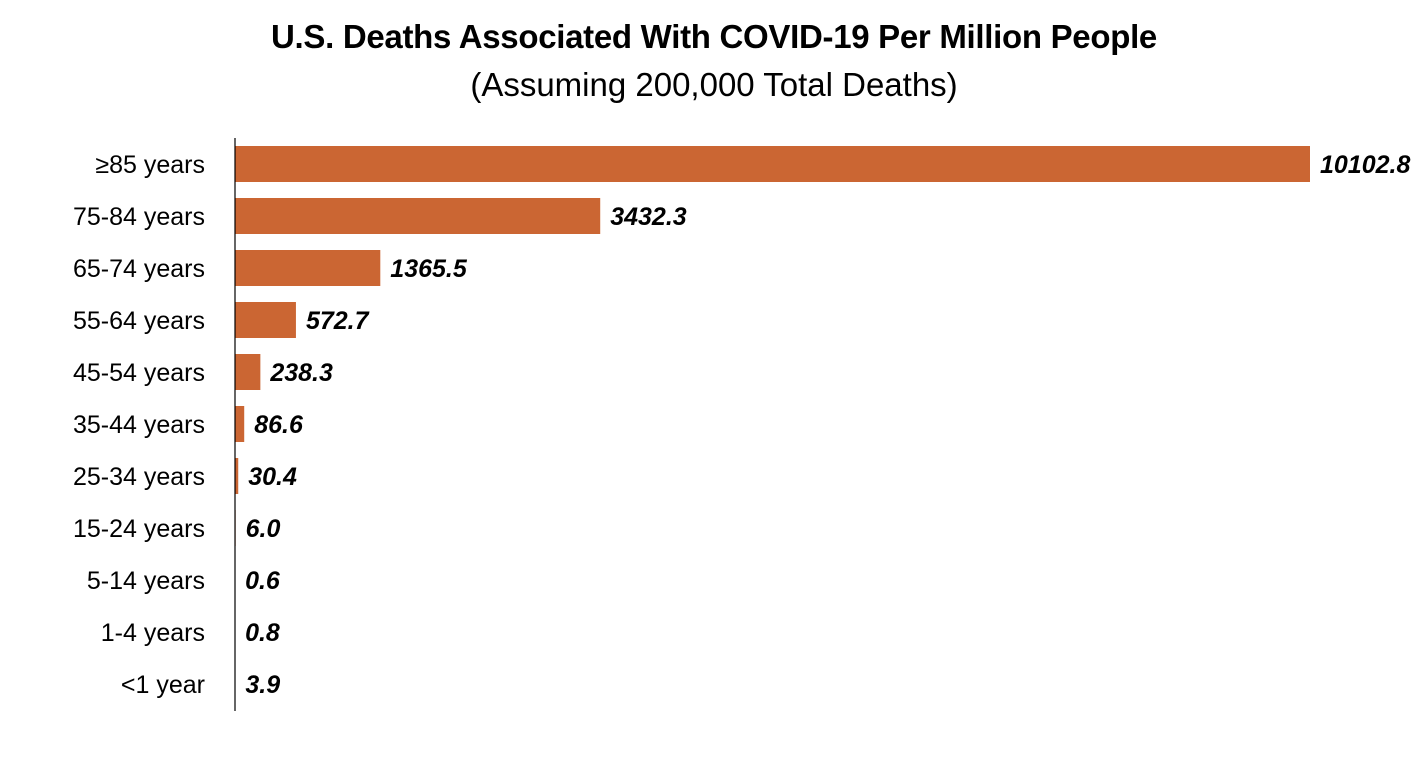  What do you see at coordinates (139, 425) in the screenshot?
I see `category-label: 35-44 years` at bounding box center [139, 425].